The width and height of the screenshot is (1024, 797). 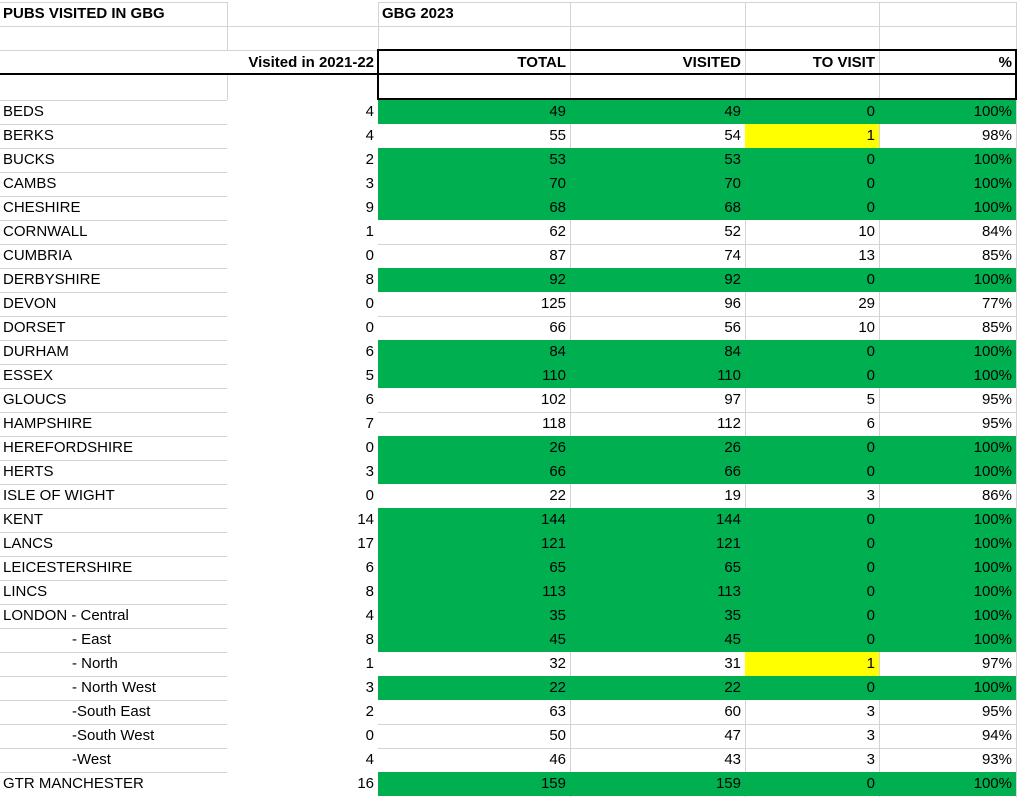 I want to click on total-cell: 70, so click(x=474, y=184).